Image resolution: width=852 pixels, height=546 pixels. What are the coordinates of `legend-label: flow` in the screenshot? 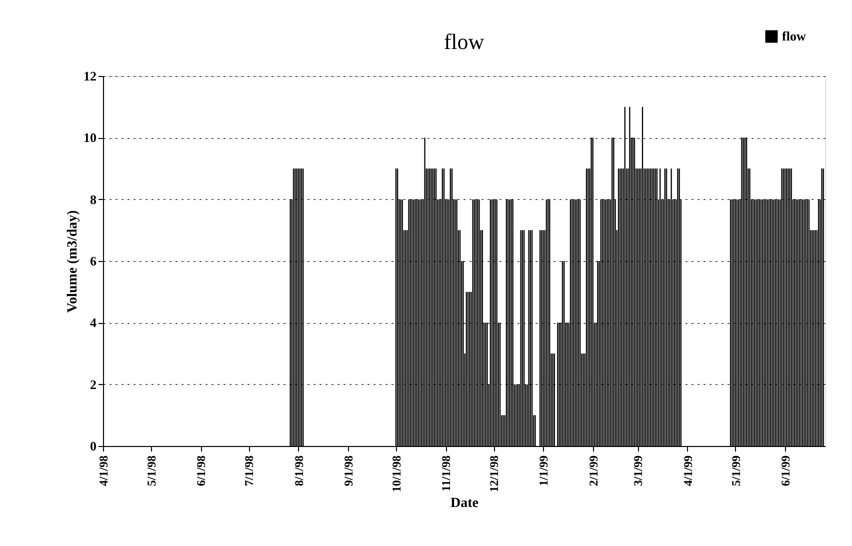 It's located at (794, 36).